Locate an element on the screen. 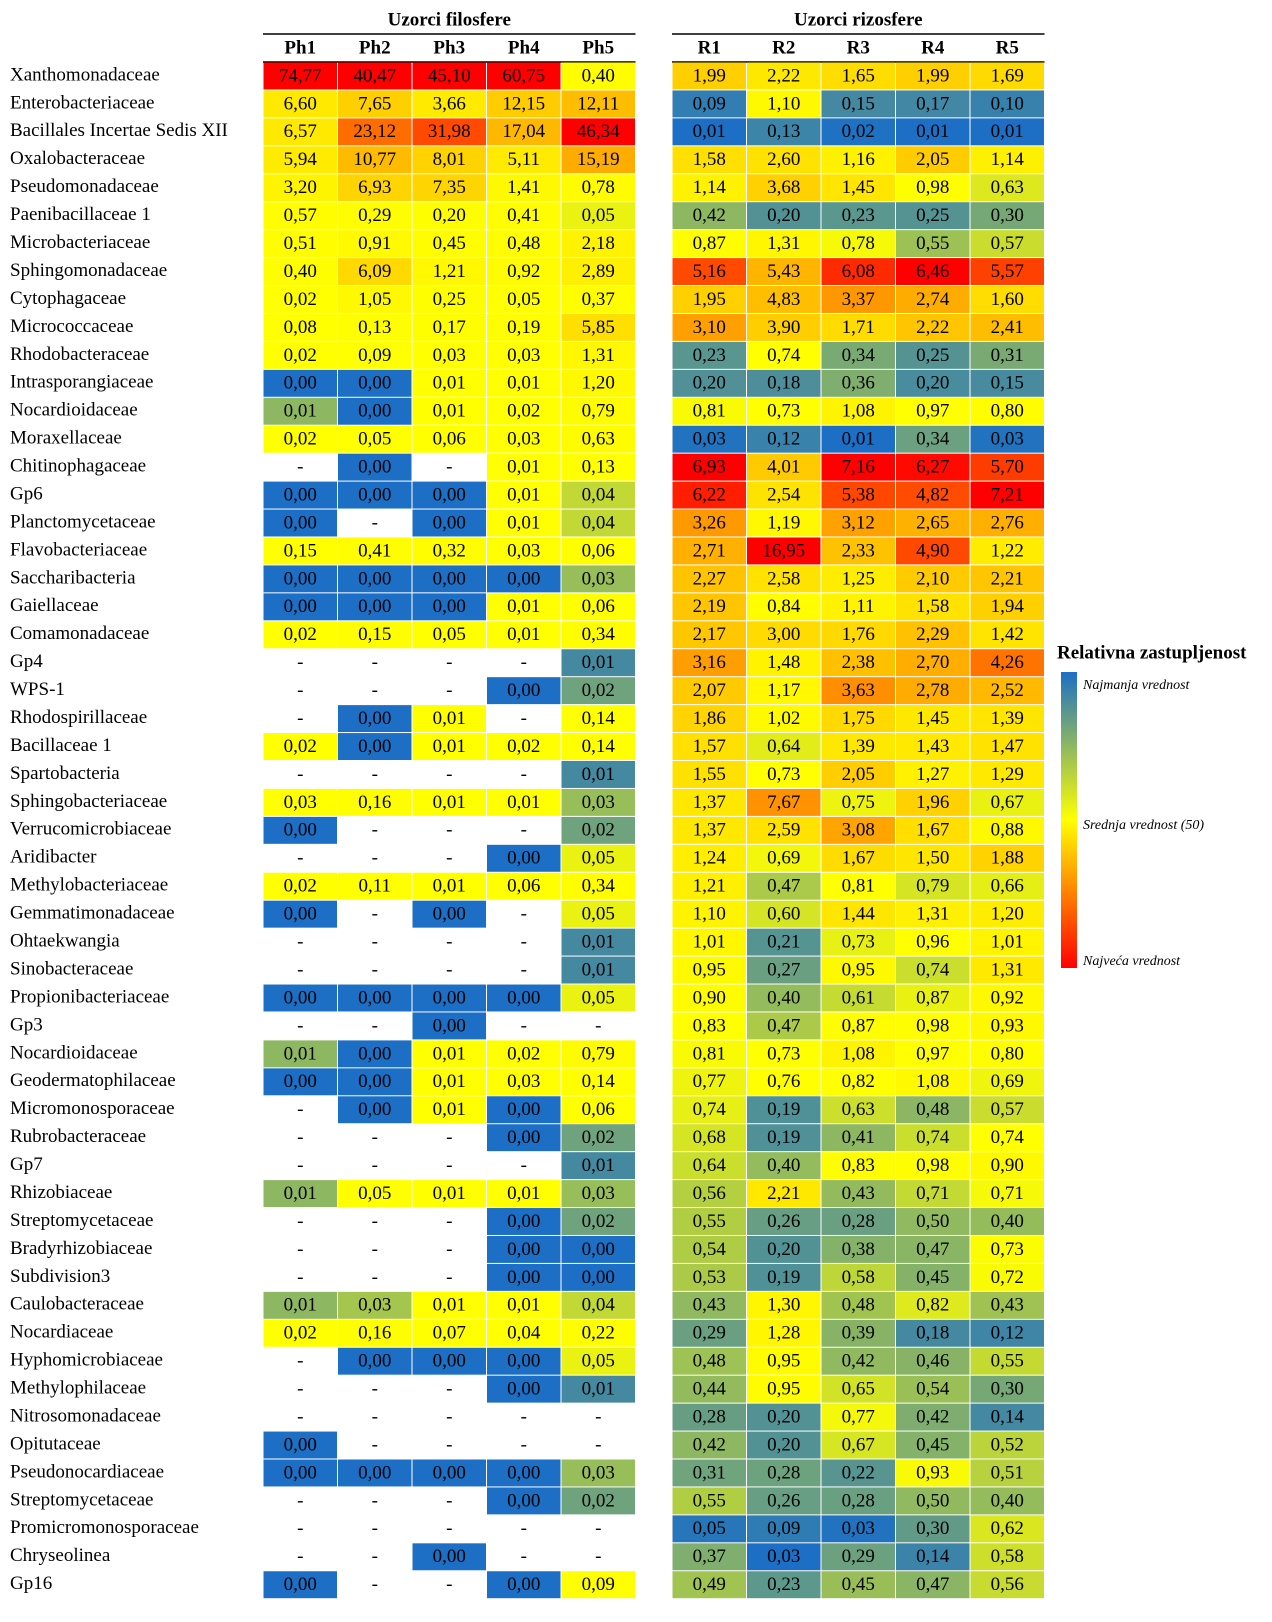 The width and height of the screenshot is (1272, 1622). row-label: Pseudomonadaceae is located at coordinates (84, 186).